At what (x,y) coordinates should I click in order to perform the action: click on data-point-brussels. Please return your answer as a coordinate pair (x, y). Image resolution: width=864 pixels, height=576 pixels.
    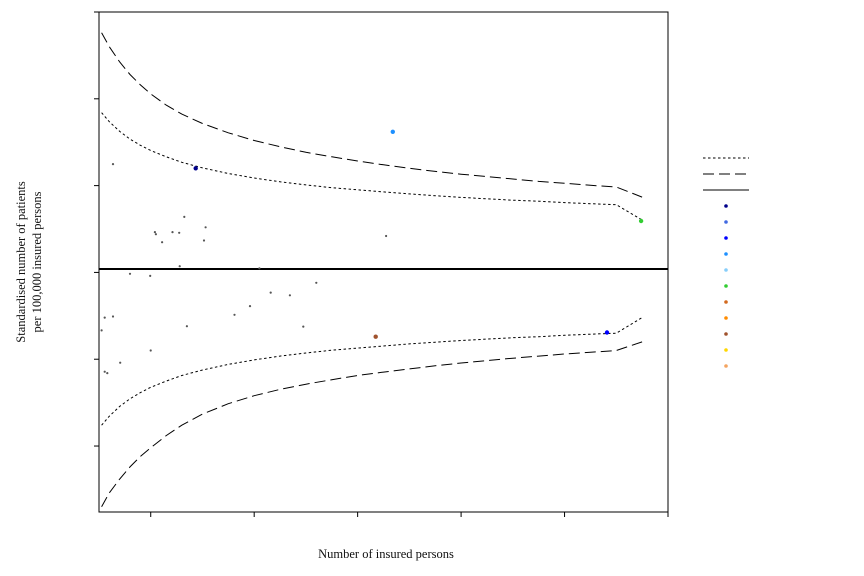
    Looking at the image, I should click on (641, 221).